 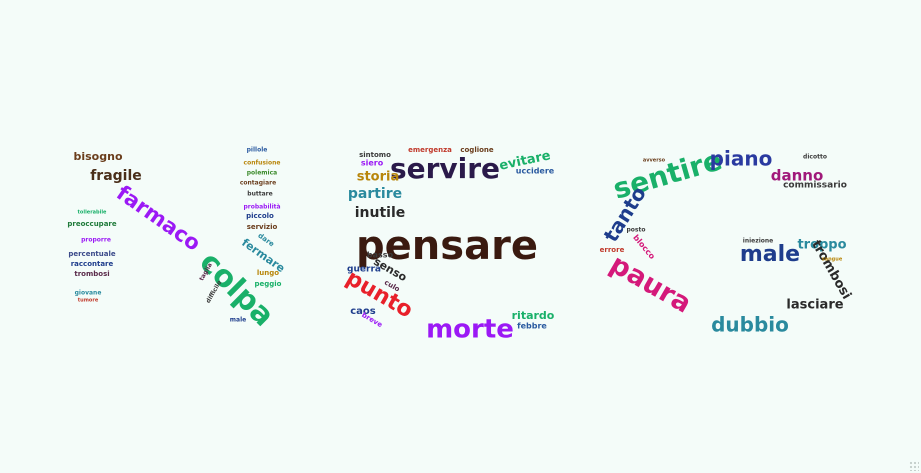 What do you see at coordinates (97, 156) in the screenshot?
I see `cloud-word: bisogno` at bounding box center [97, 156].